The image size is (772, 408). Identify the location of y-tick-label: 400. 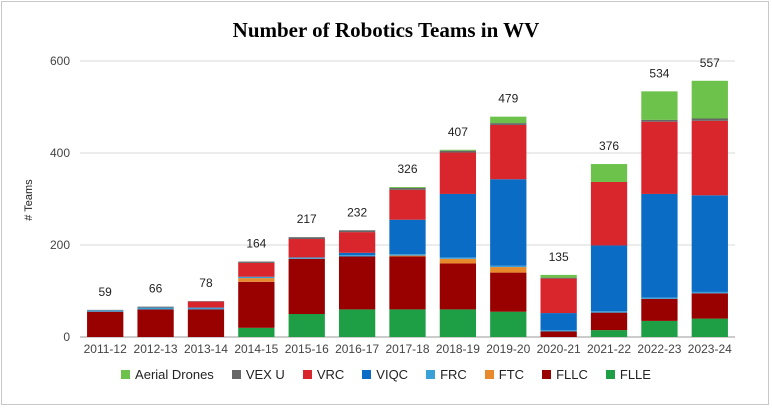
(60, 153).